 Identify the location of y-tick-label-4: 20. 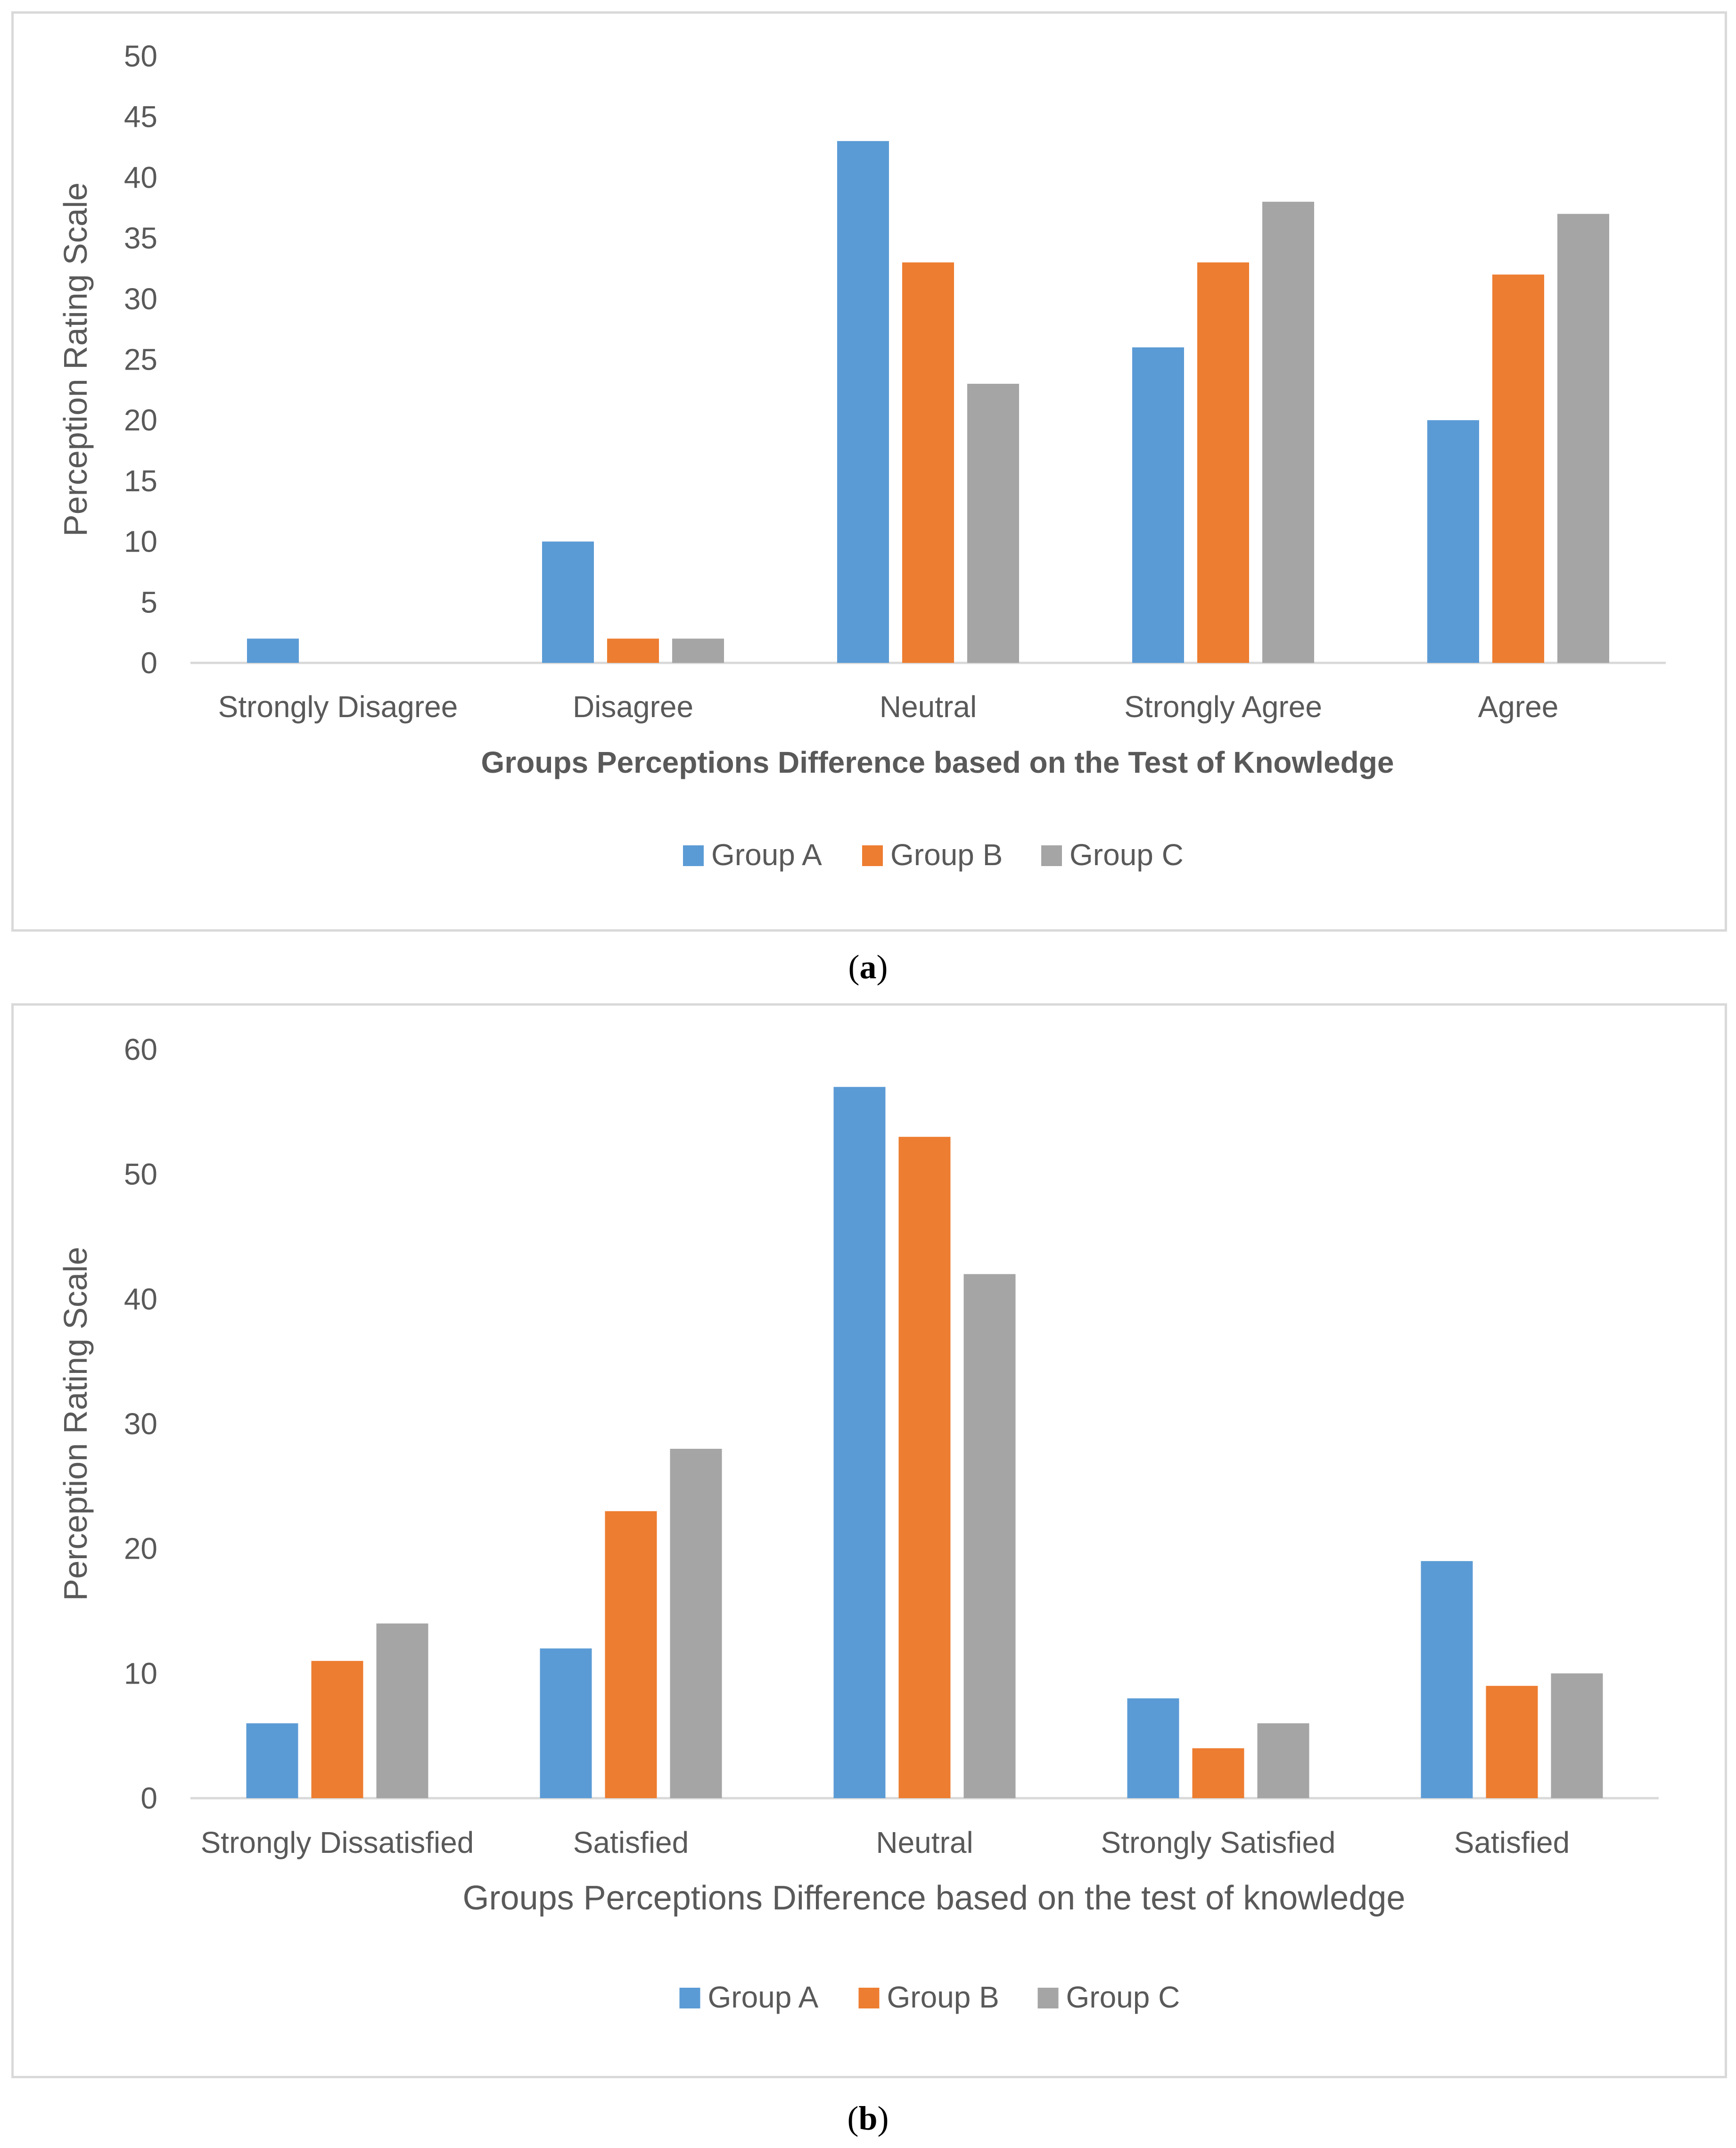
(140, 420).